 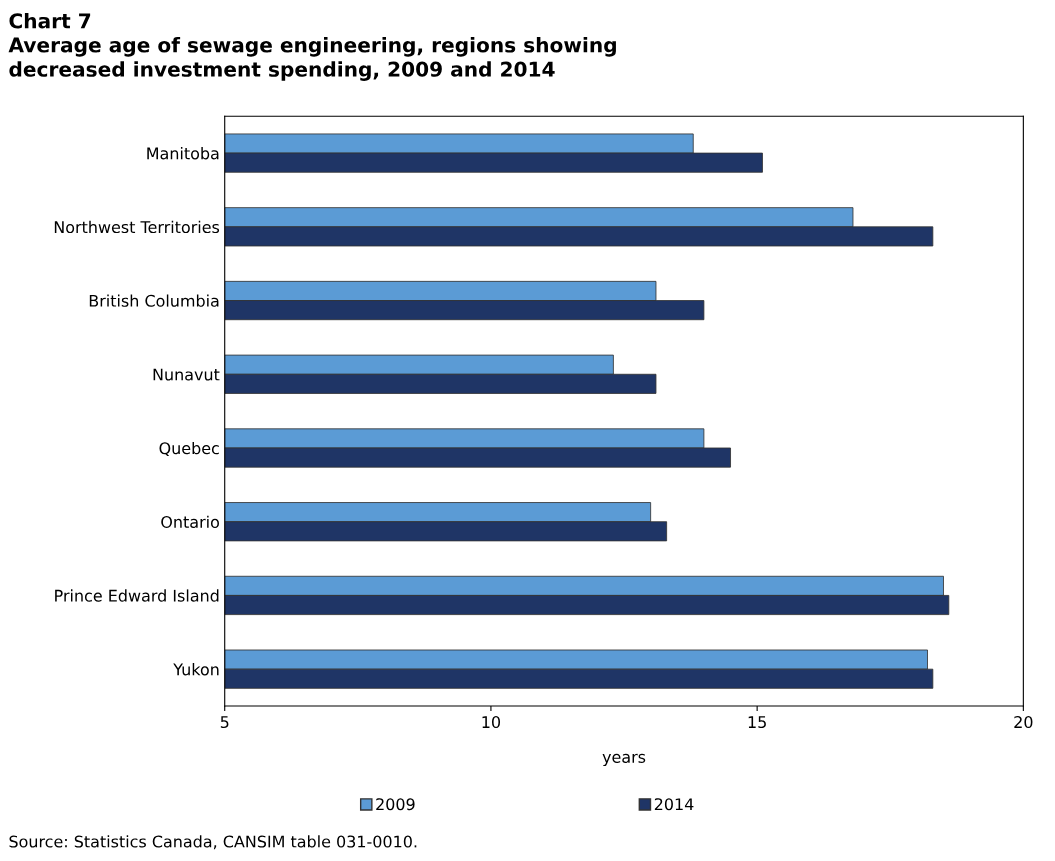 What do you see at coordinates (491, 722) in the screenshot?
I see `x-tick-label: 10` at bounding box center [491, 722].